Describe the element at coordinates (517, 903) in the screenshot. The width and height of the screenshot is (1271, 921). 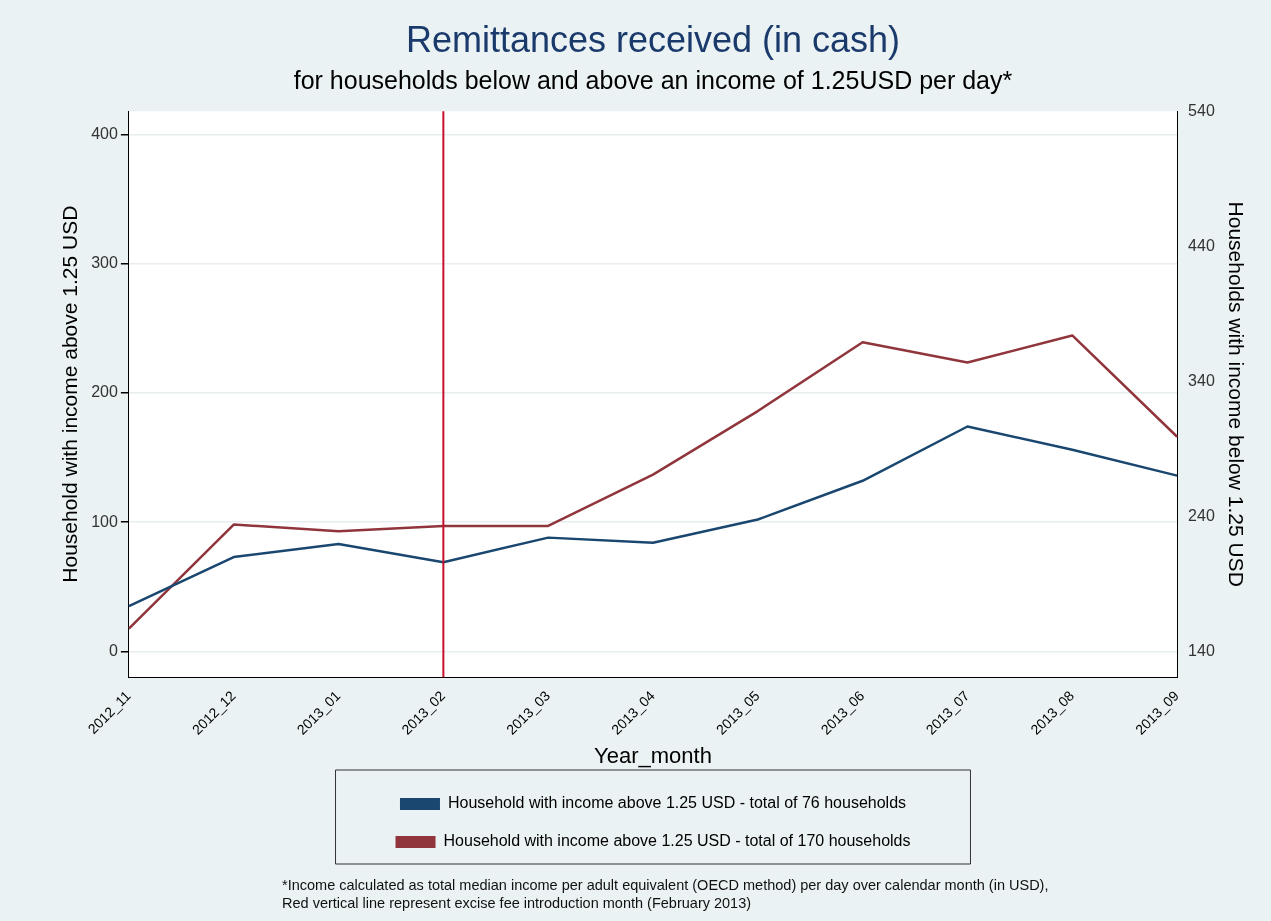
I see `text: Red vertical line represent excise fee introduction month (February 2013)` at that location.